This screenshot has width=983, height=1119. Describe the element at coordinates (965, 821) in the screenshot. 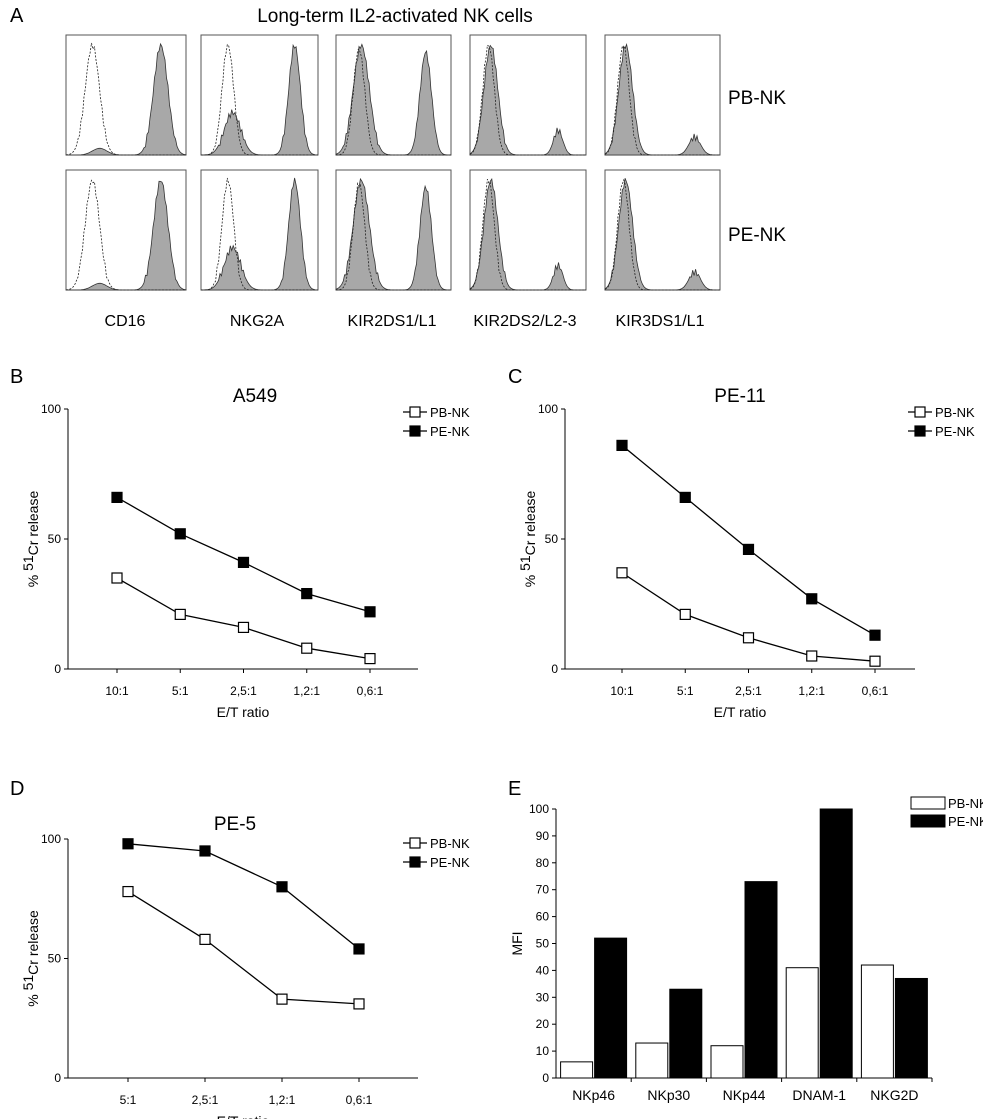

I see `chart-e-pe-nk-legend-label: PE-NK` at that location.